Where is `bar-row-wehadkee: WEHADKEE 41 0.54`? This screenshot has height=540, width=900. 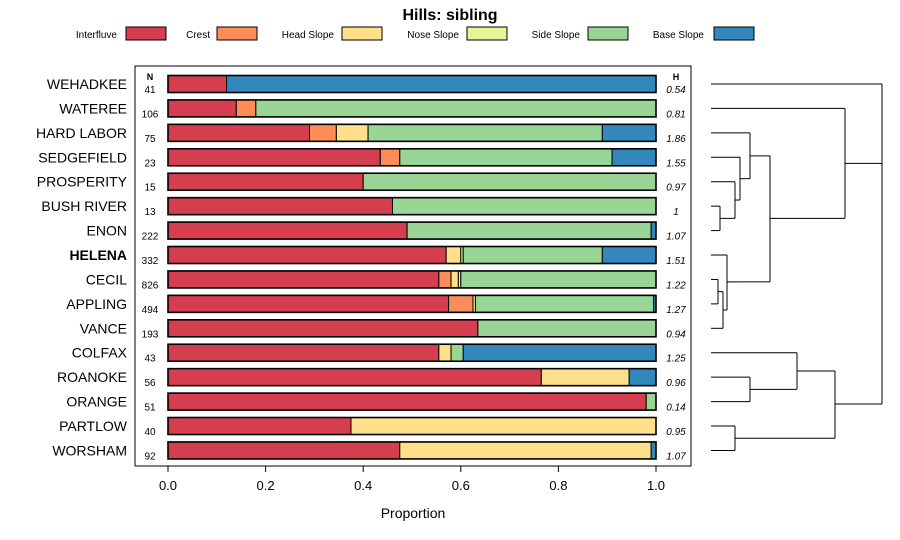
bar-row-wehadkee: WEHADKEE 41 0.54 is located at coordinates (366, 85).